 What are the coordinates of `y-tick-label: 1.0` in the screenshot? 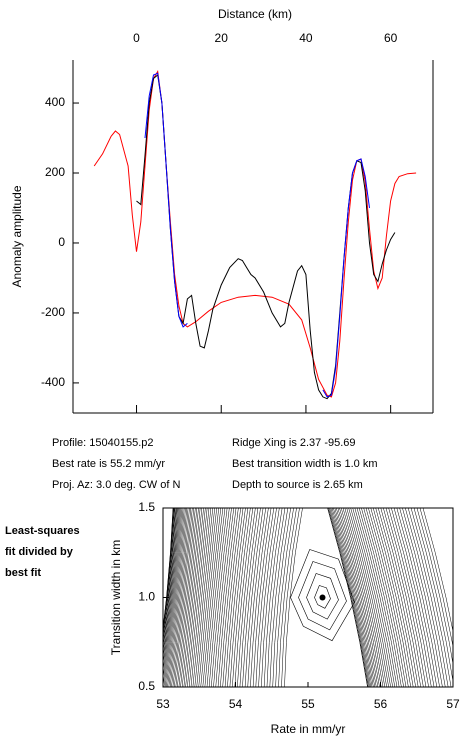 It's located at (146, 597).